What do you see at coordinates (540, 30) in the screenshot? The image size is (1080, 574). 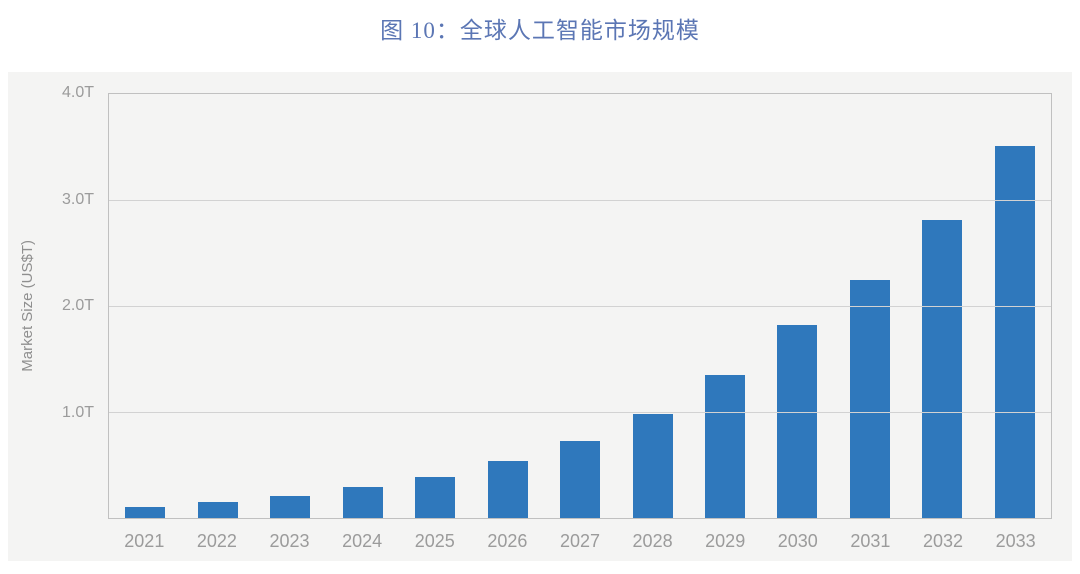 I see `figure-title: 图 10：全球人工智能市场规模` at bounding box center [540, 30].